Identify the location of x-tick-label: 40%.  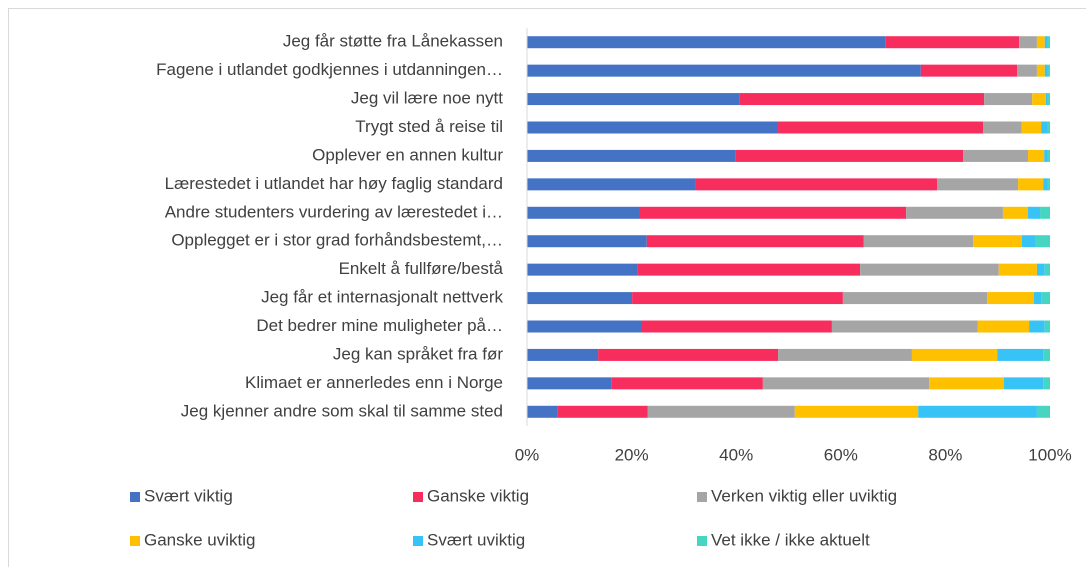
(736, 454).